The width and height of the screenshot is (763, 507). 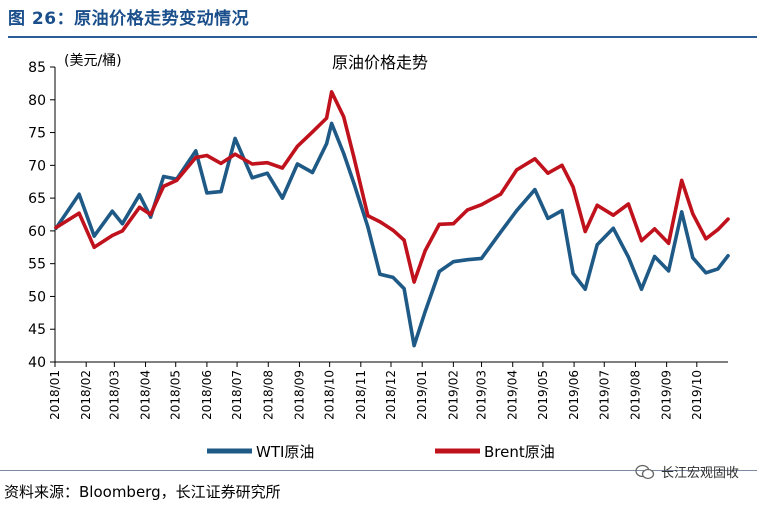 I want to click on y-tick-label: 60, so click(x=37, y=232).